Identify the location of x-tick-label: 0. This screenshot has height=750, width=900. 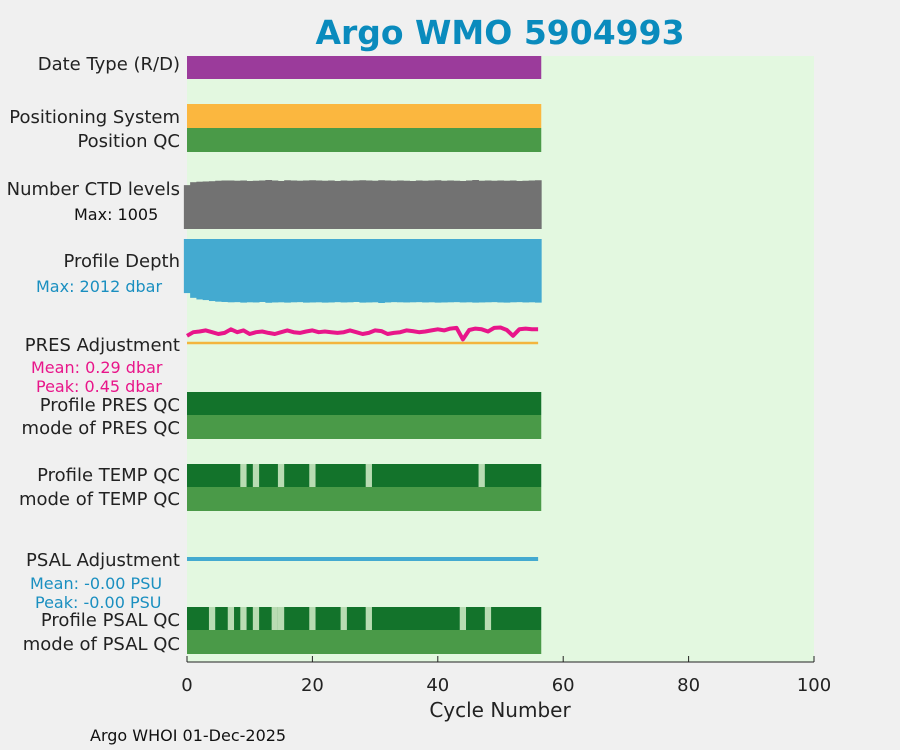
(186, 685).